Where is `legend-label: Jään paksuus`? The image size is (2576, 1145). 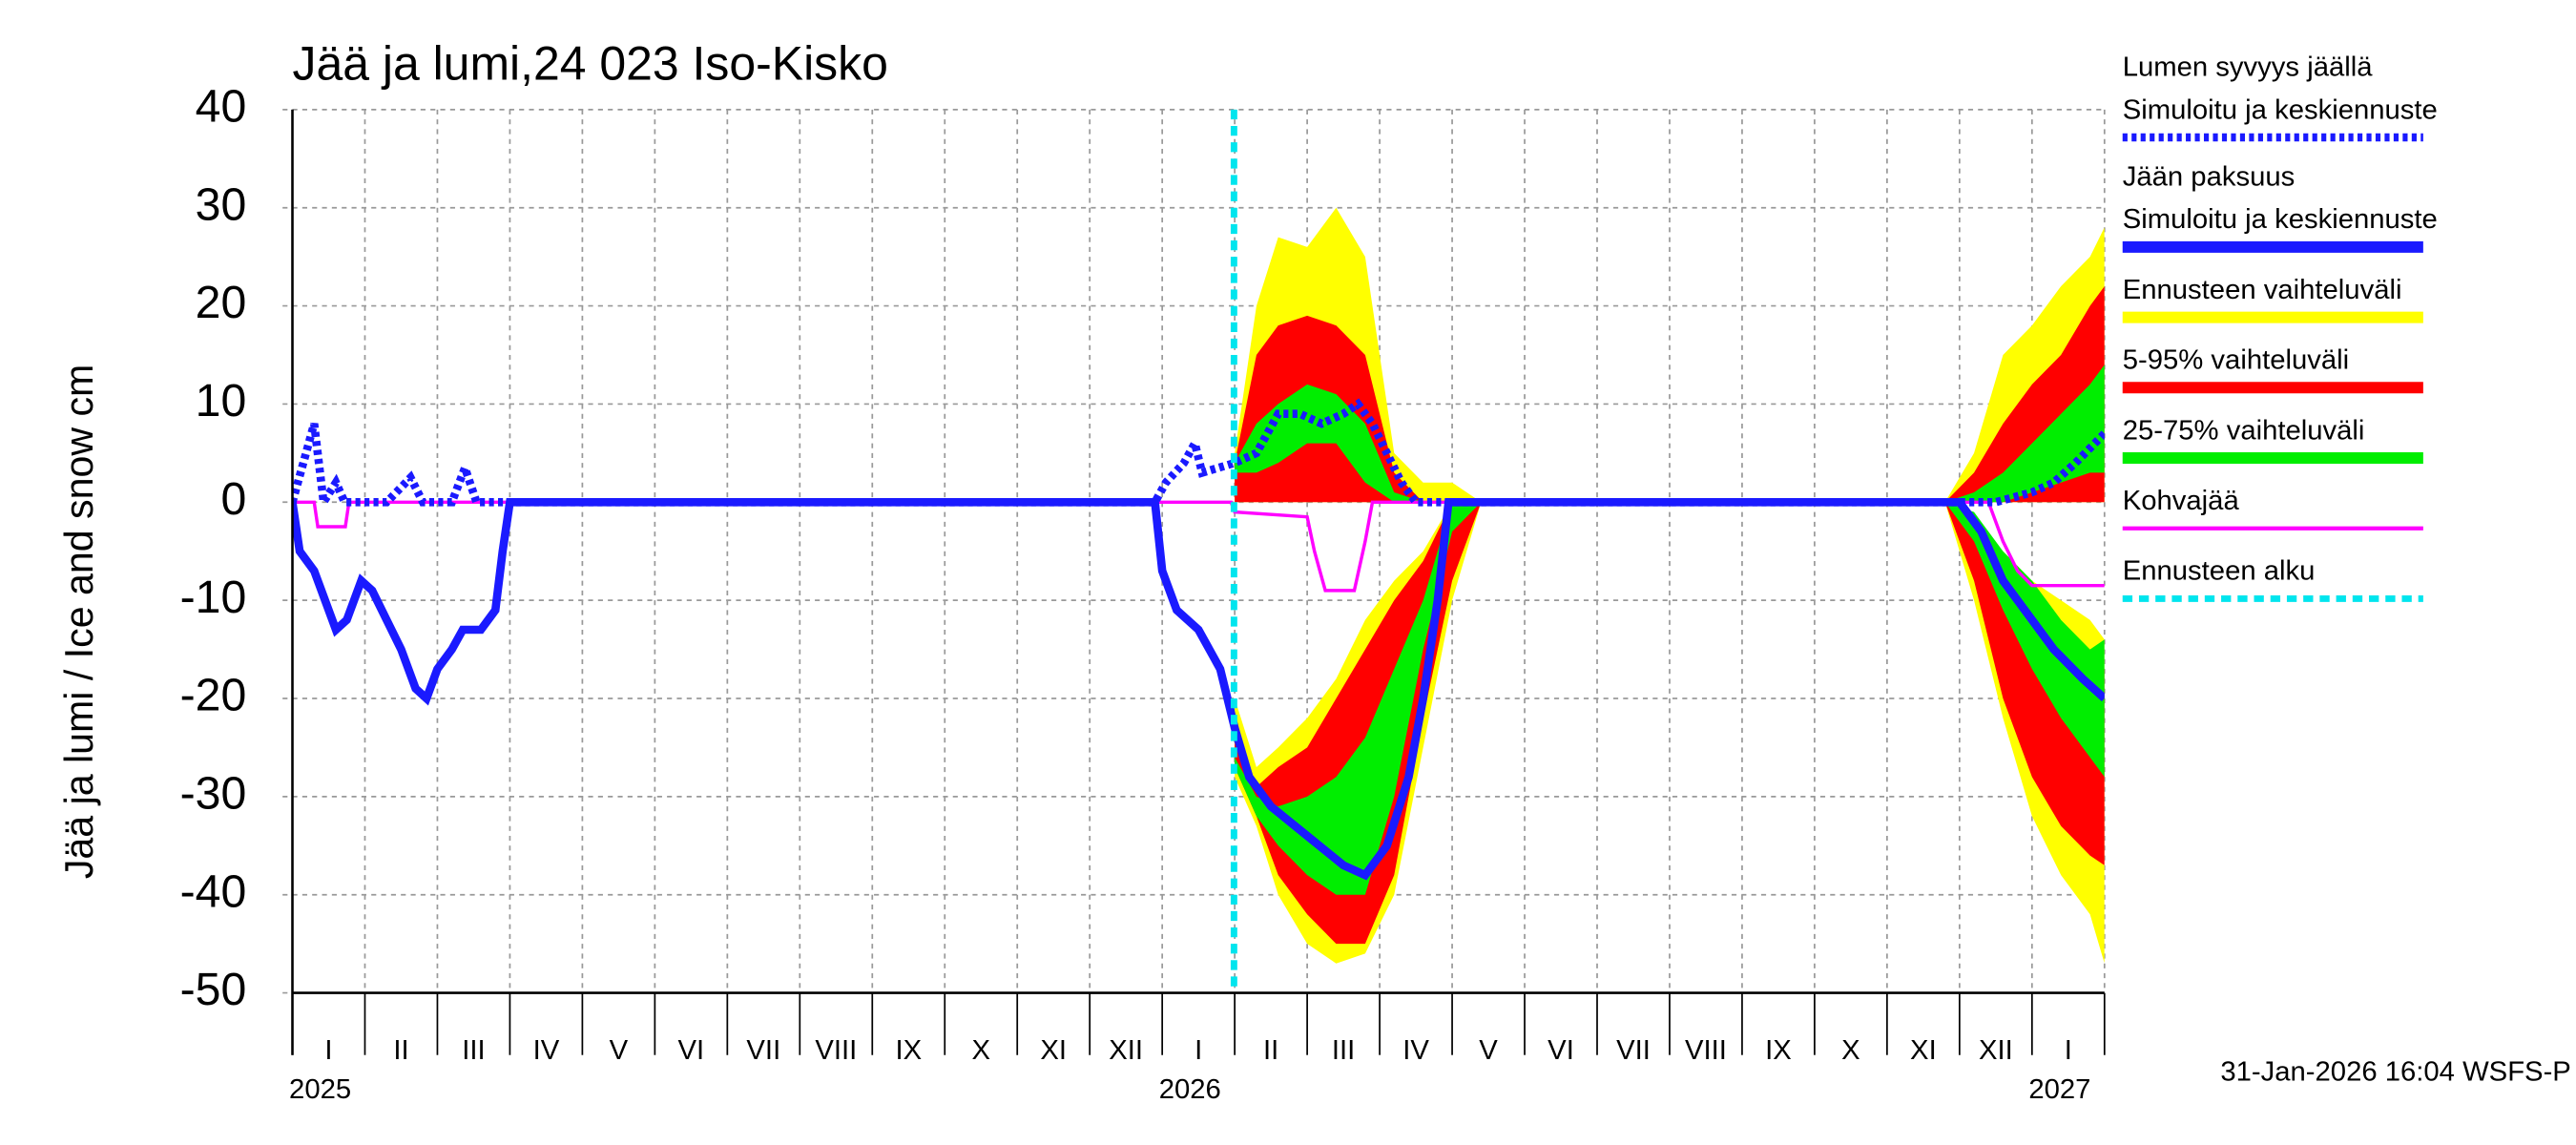 legend-label: Jään paksuus is located at coordinates (2209, 178).